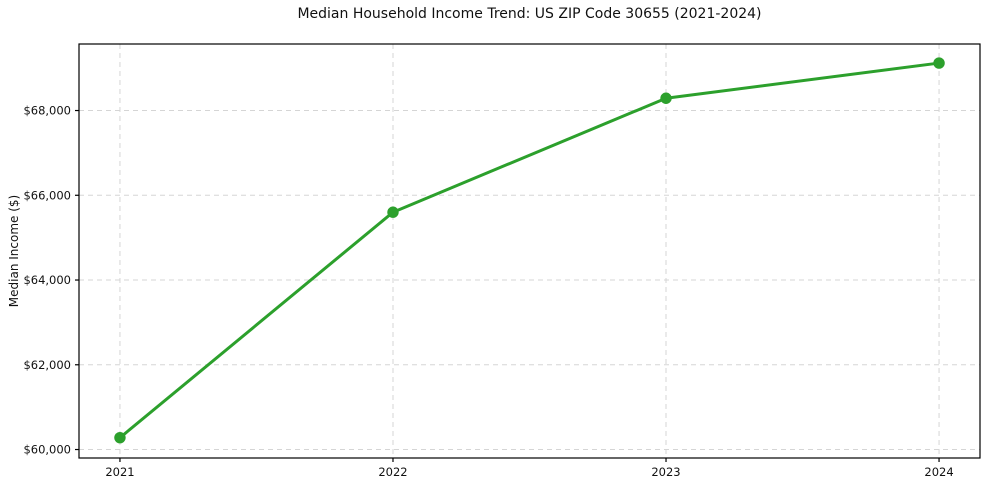 The height and width of the screenshot is (490, 989). What do you see at coordinates (666, 98) in the screenshot?
I see `data-point-2023` at bounding box center [666, 98].